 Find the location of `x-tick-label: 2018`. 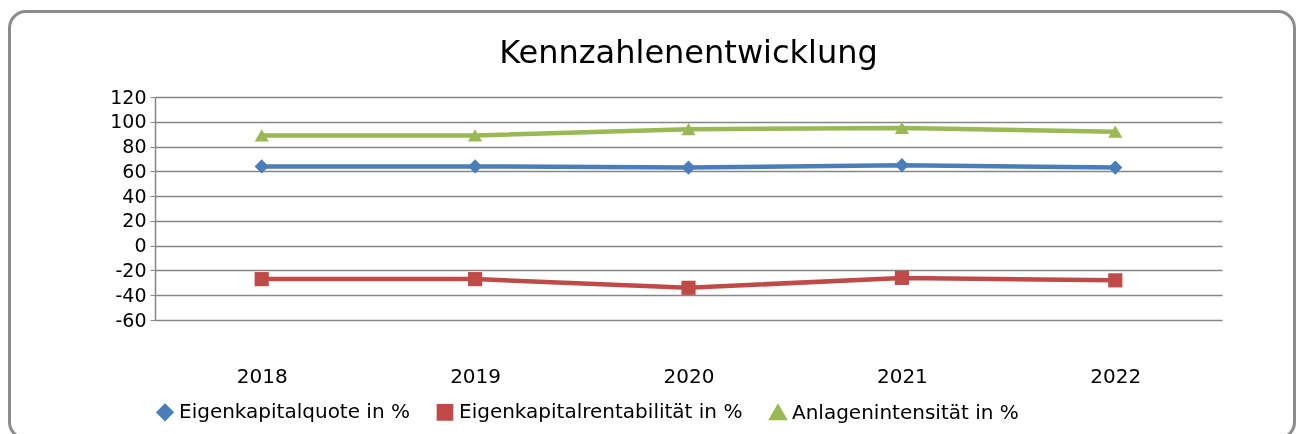

x-tick-label: 2018 is located at coordinates (262, 375).